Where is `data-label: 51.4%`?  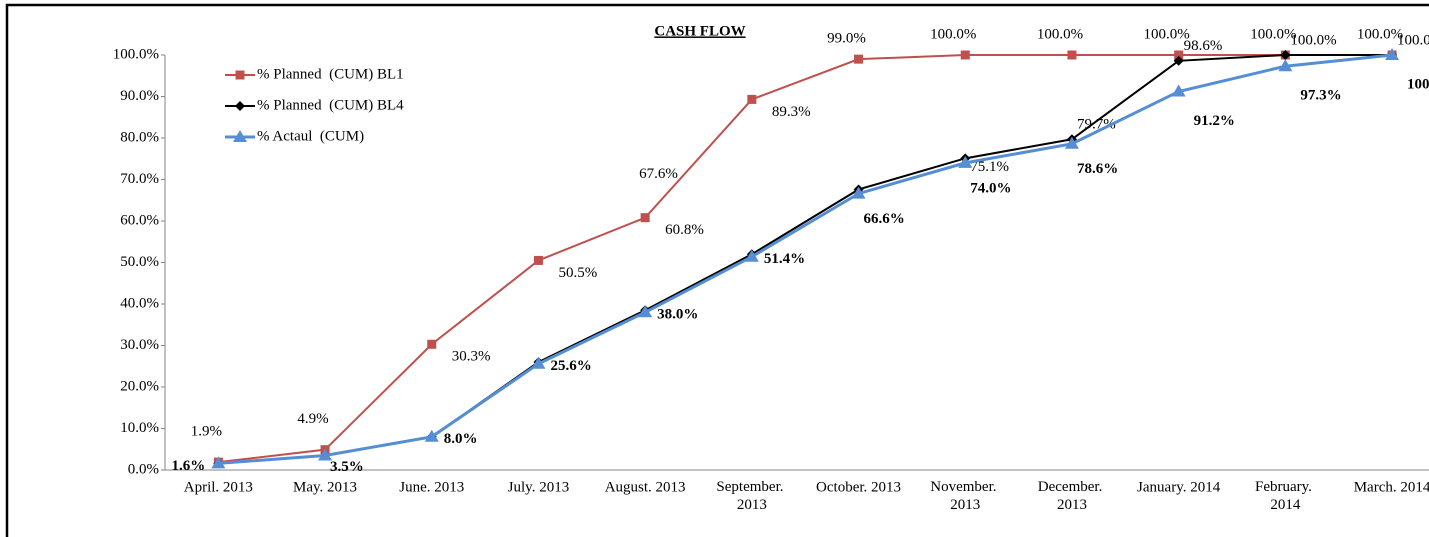
data-label: 51.4% is located at coordinates (784, 259).